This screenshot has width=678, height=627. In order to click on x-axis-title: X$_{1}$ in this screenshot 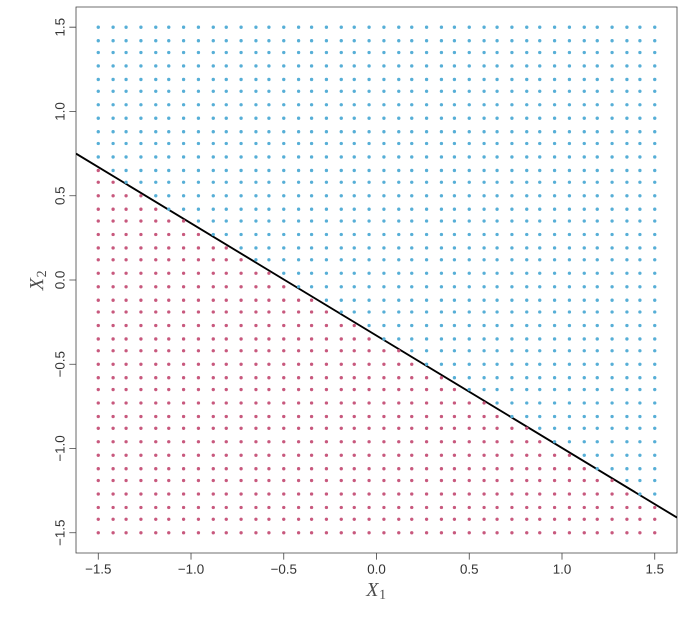, I will do `click(376, 590)`.